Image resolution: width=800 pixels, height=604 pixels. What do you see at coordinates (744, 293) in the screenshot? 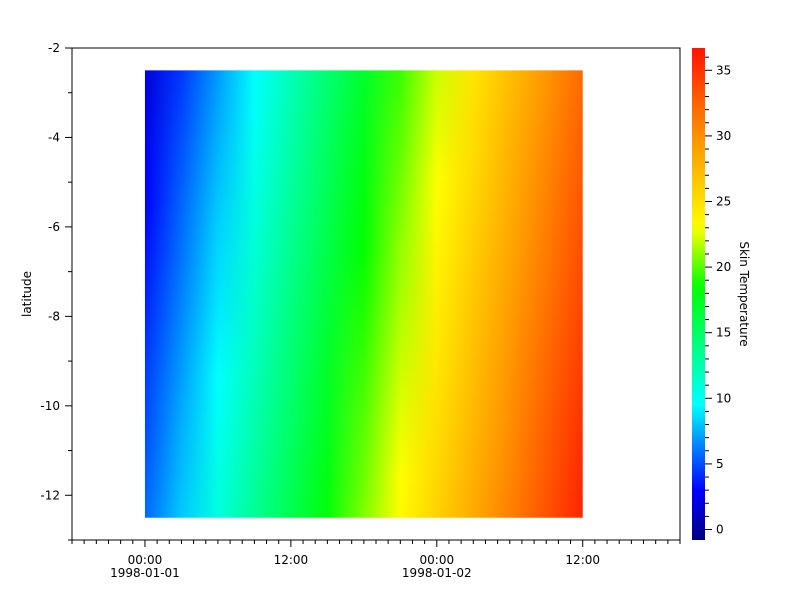
I see `colorbar-label: Skin Temperature` at bounding box center [744, 293].